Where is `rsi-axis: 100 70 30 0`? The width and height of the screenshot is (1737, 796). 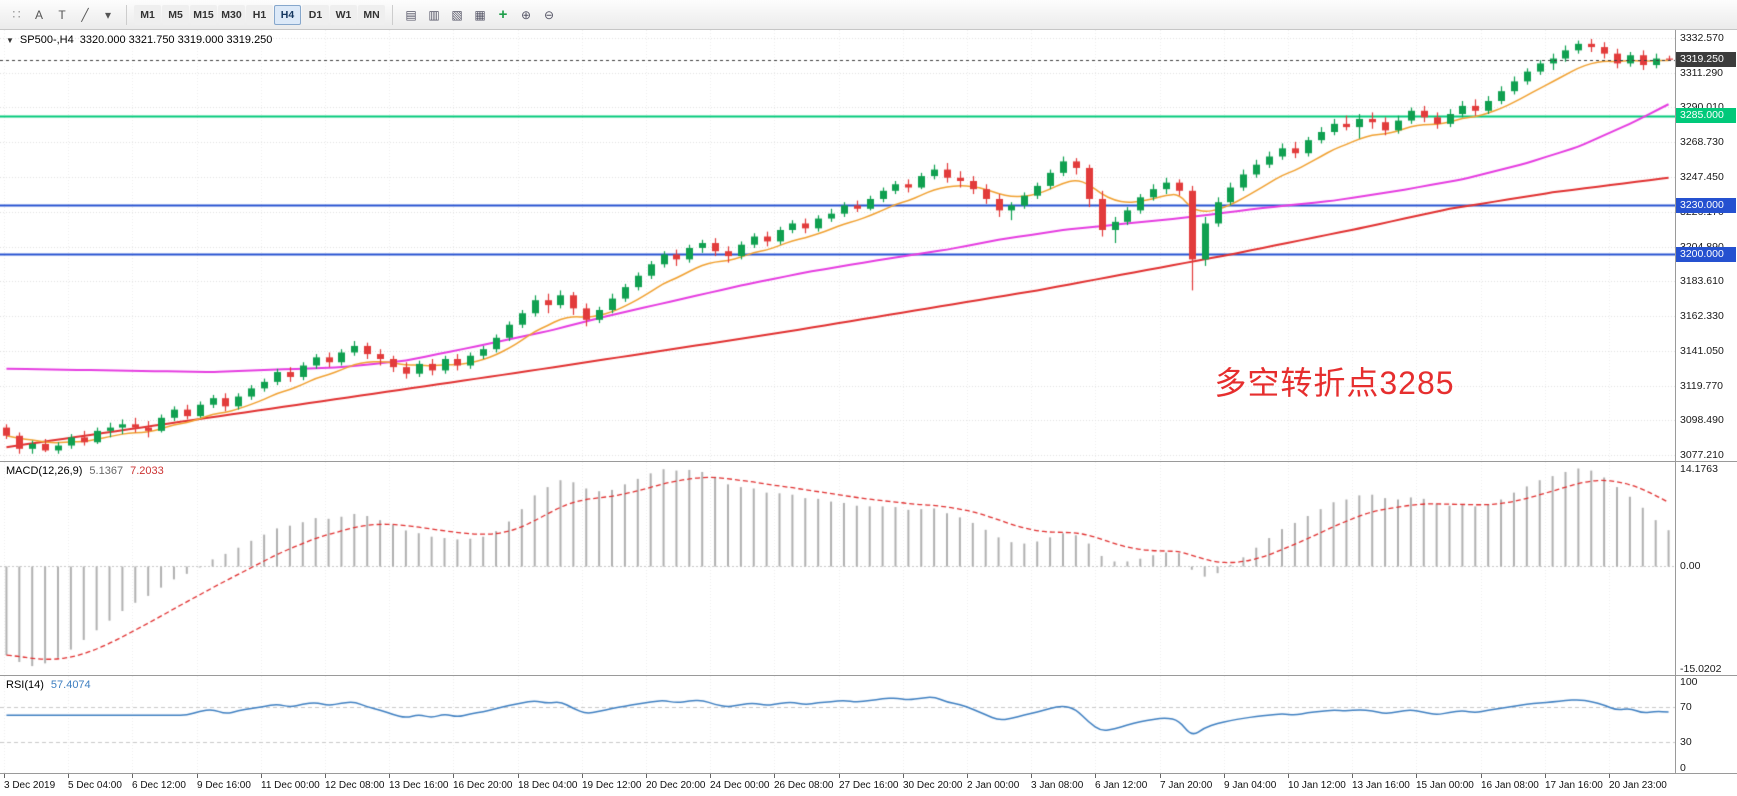
rsi-axis: 100 70 30 0 is located at coordinates (1706, 725).